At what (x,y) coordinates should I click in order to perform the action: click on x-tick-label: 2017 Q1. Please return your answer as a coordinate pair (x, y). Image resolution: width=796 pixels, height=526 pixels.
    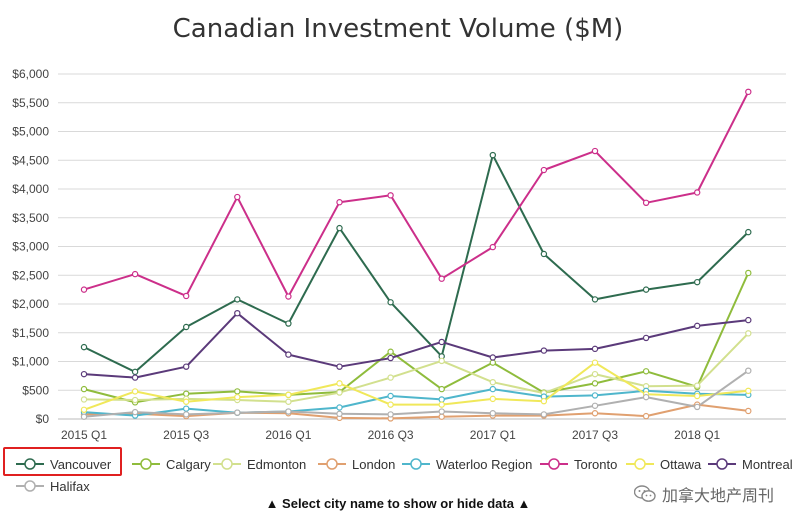
    Looking at the image, I should click on (493, 435).